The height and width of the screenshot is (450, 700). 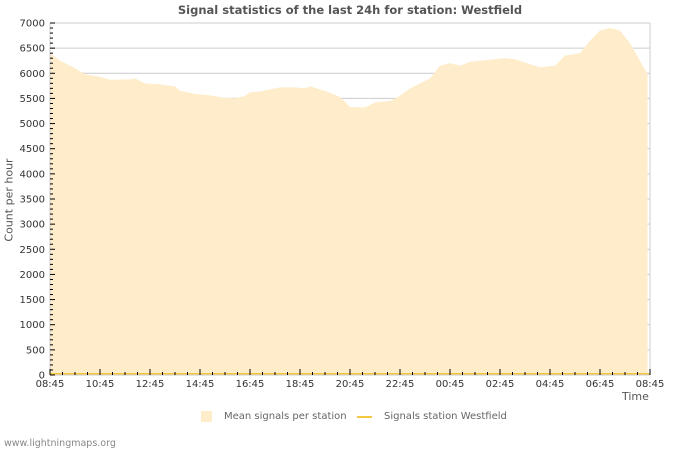 What do you see at coordinates (35, 350) in the screenshot?
I see `svg-text: 500` at bounding box center [35, 350].